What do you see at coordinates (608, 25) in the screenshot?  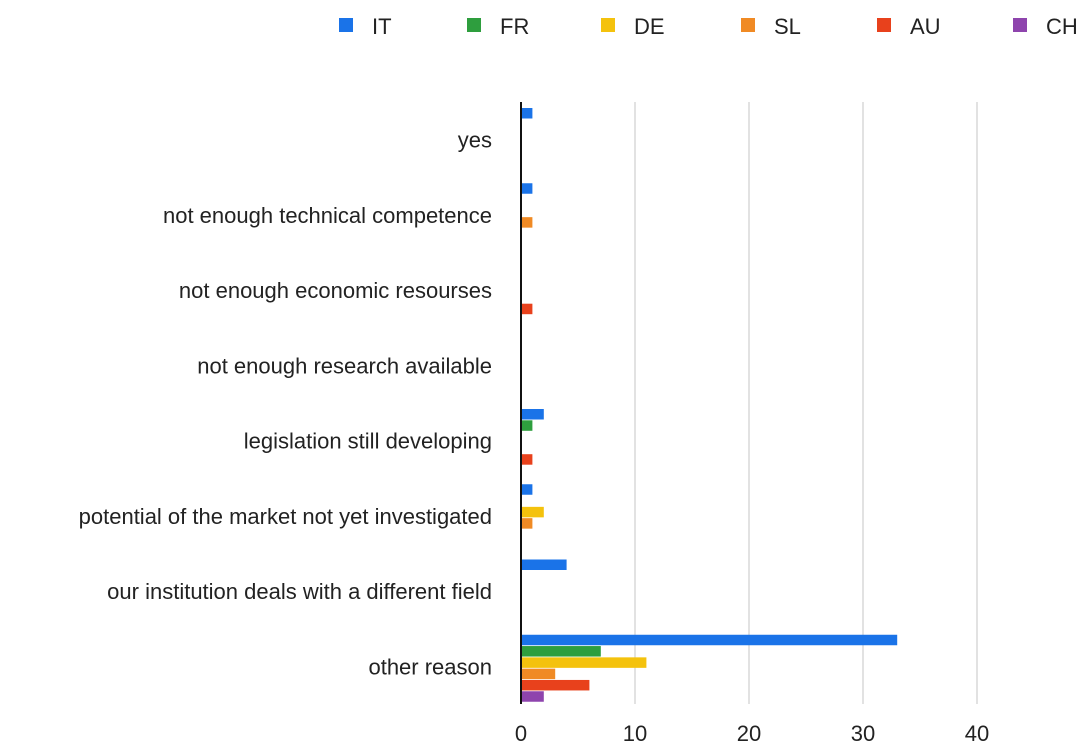 I see `legend-swatch-de` at bounding box center [608, 25].